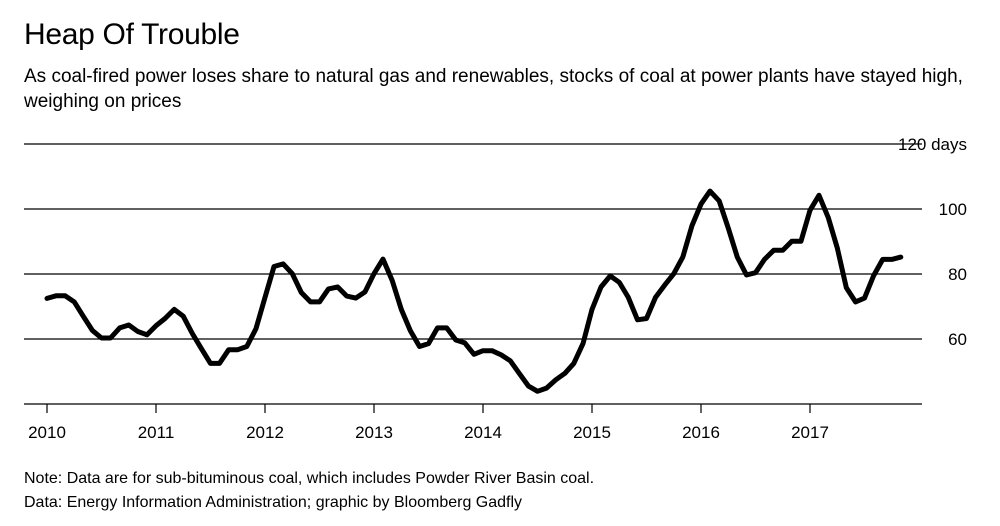  I want to click on y-tick-label-60: 60, so click(957, 339).